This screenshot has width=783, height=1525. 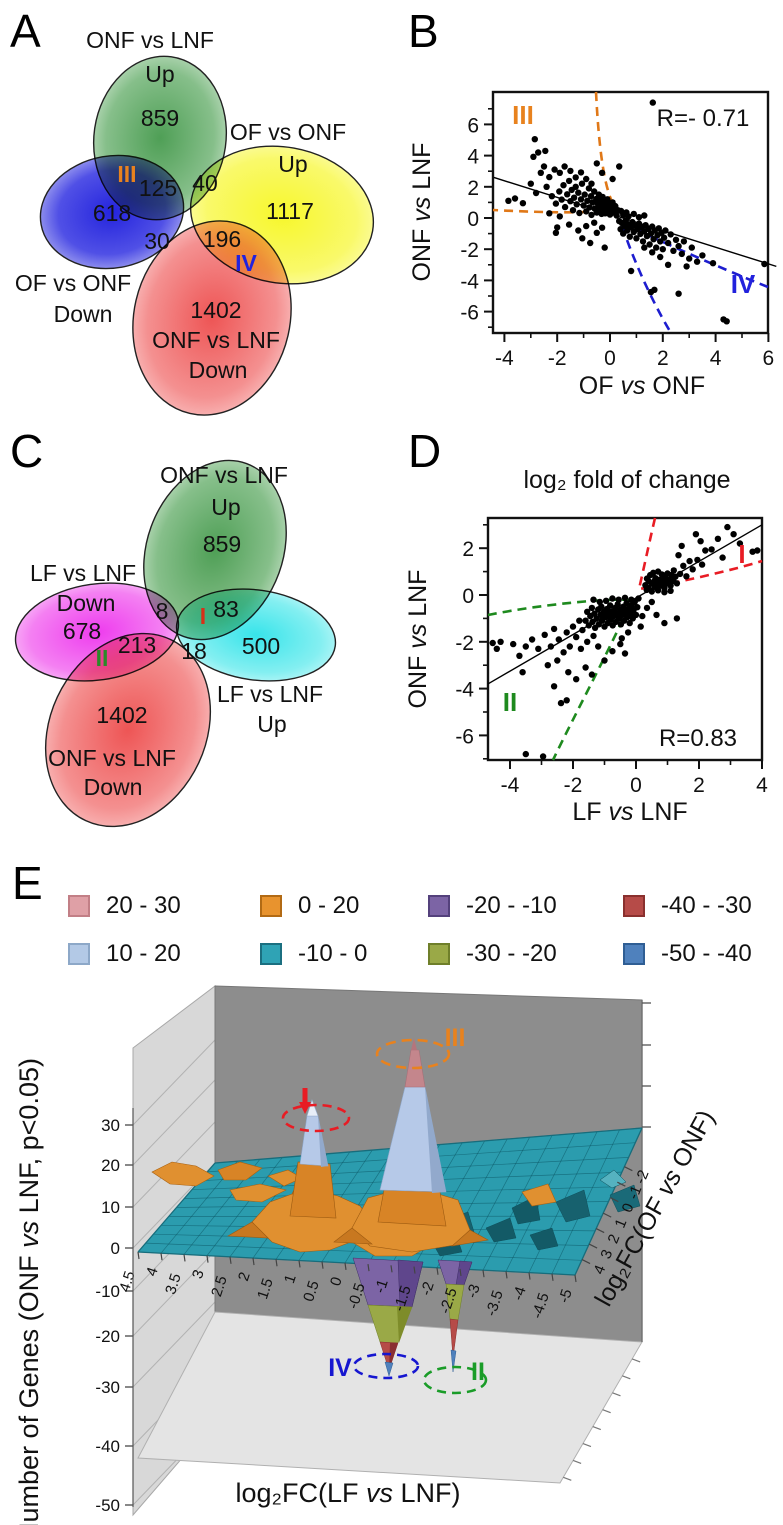 What do you see at coordinates (157, 241) in the screenshot?
I see `venn-a-ov-left-bottom: 30` at bounding box center [157, 241].